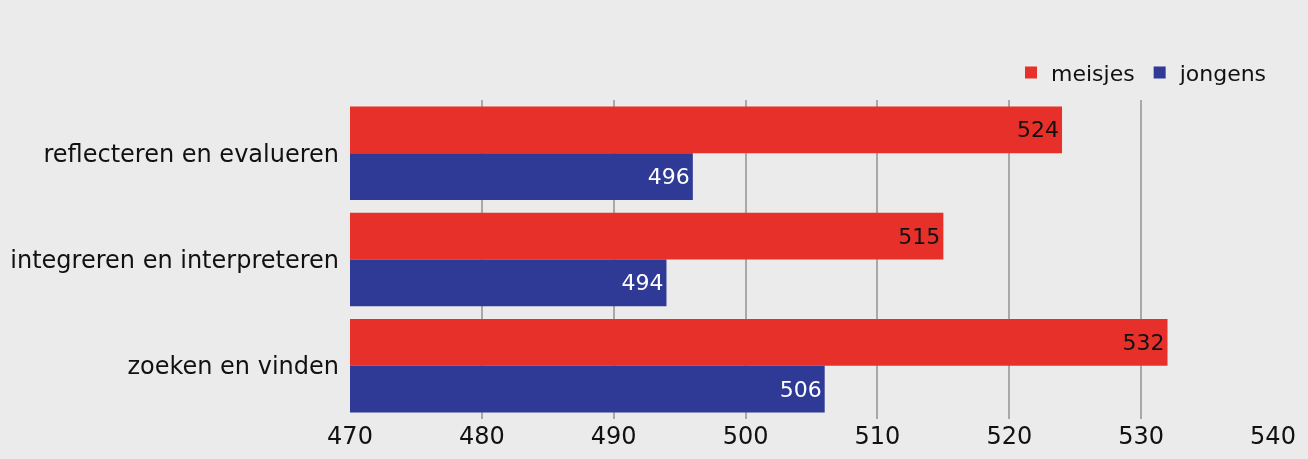  I want to click on data-label: 494, so click(642, 283).